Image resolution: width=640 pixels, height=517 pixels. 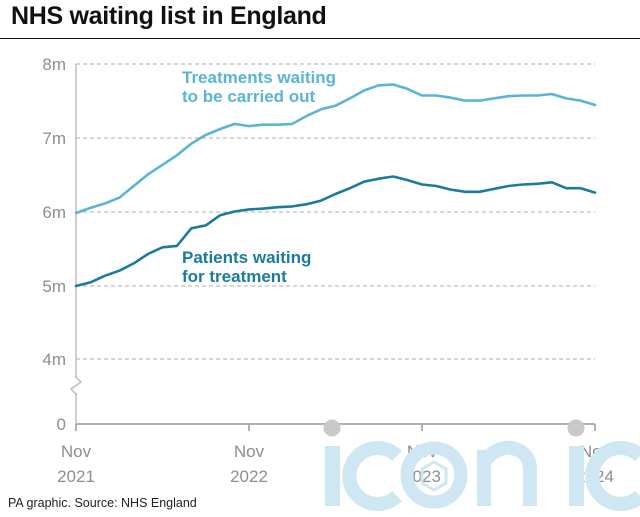 I want to click on treatments-series-label: Treatments waiting to be carried out, so click(x=259, y=87).